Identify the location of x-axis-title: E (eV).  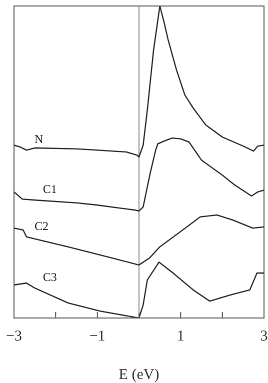
(139, 375).